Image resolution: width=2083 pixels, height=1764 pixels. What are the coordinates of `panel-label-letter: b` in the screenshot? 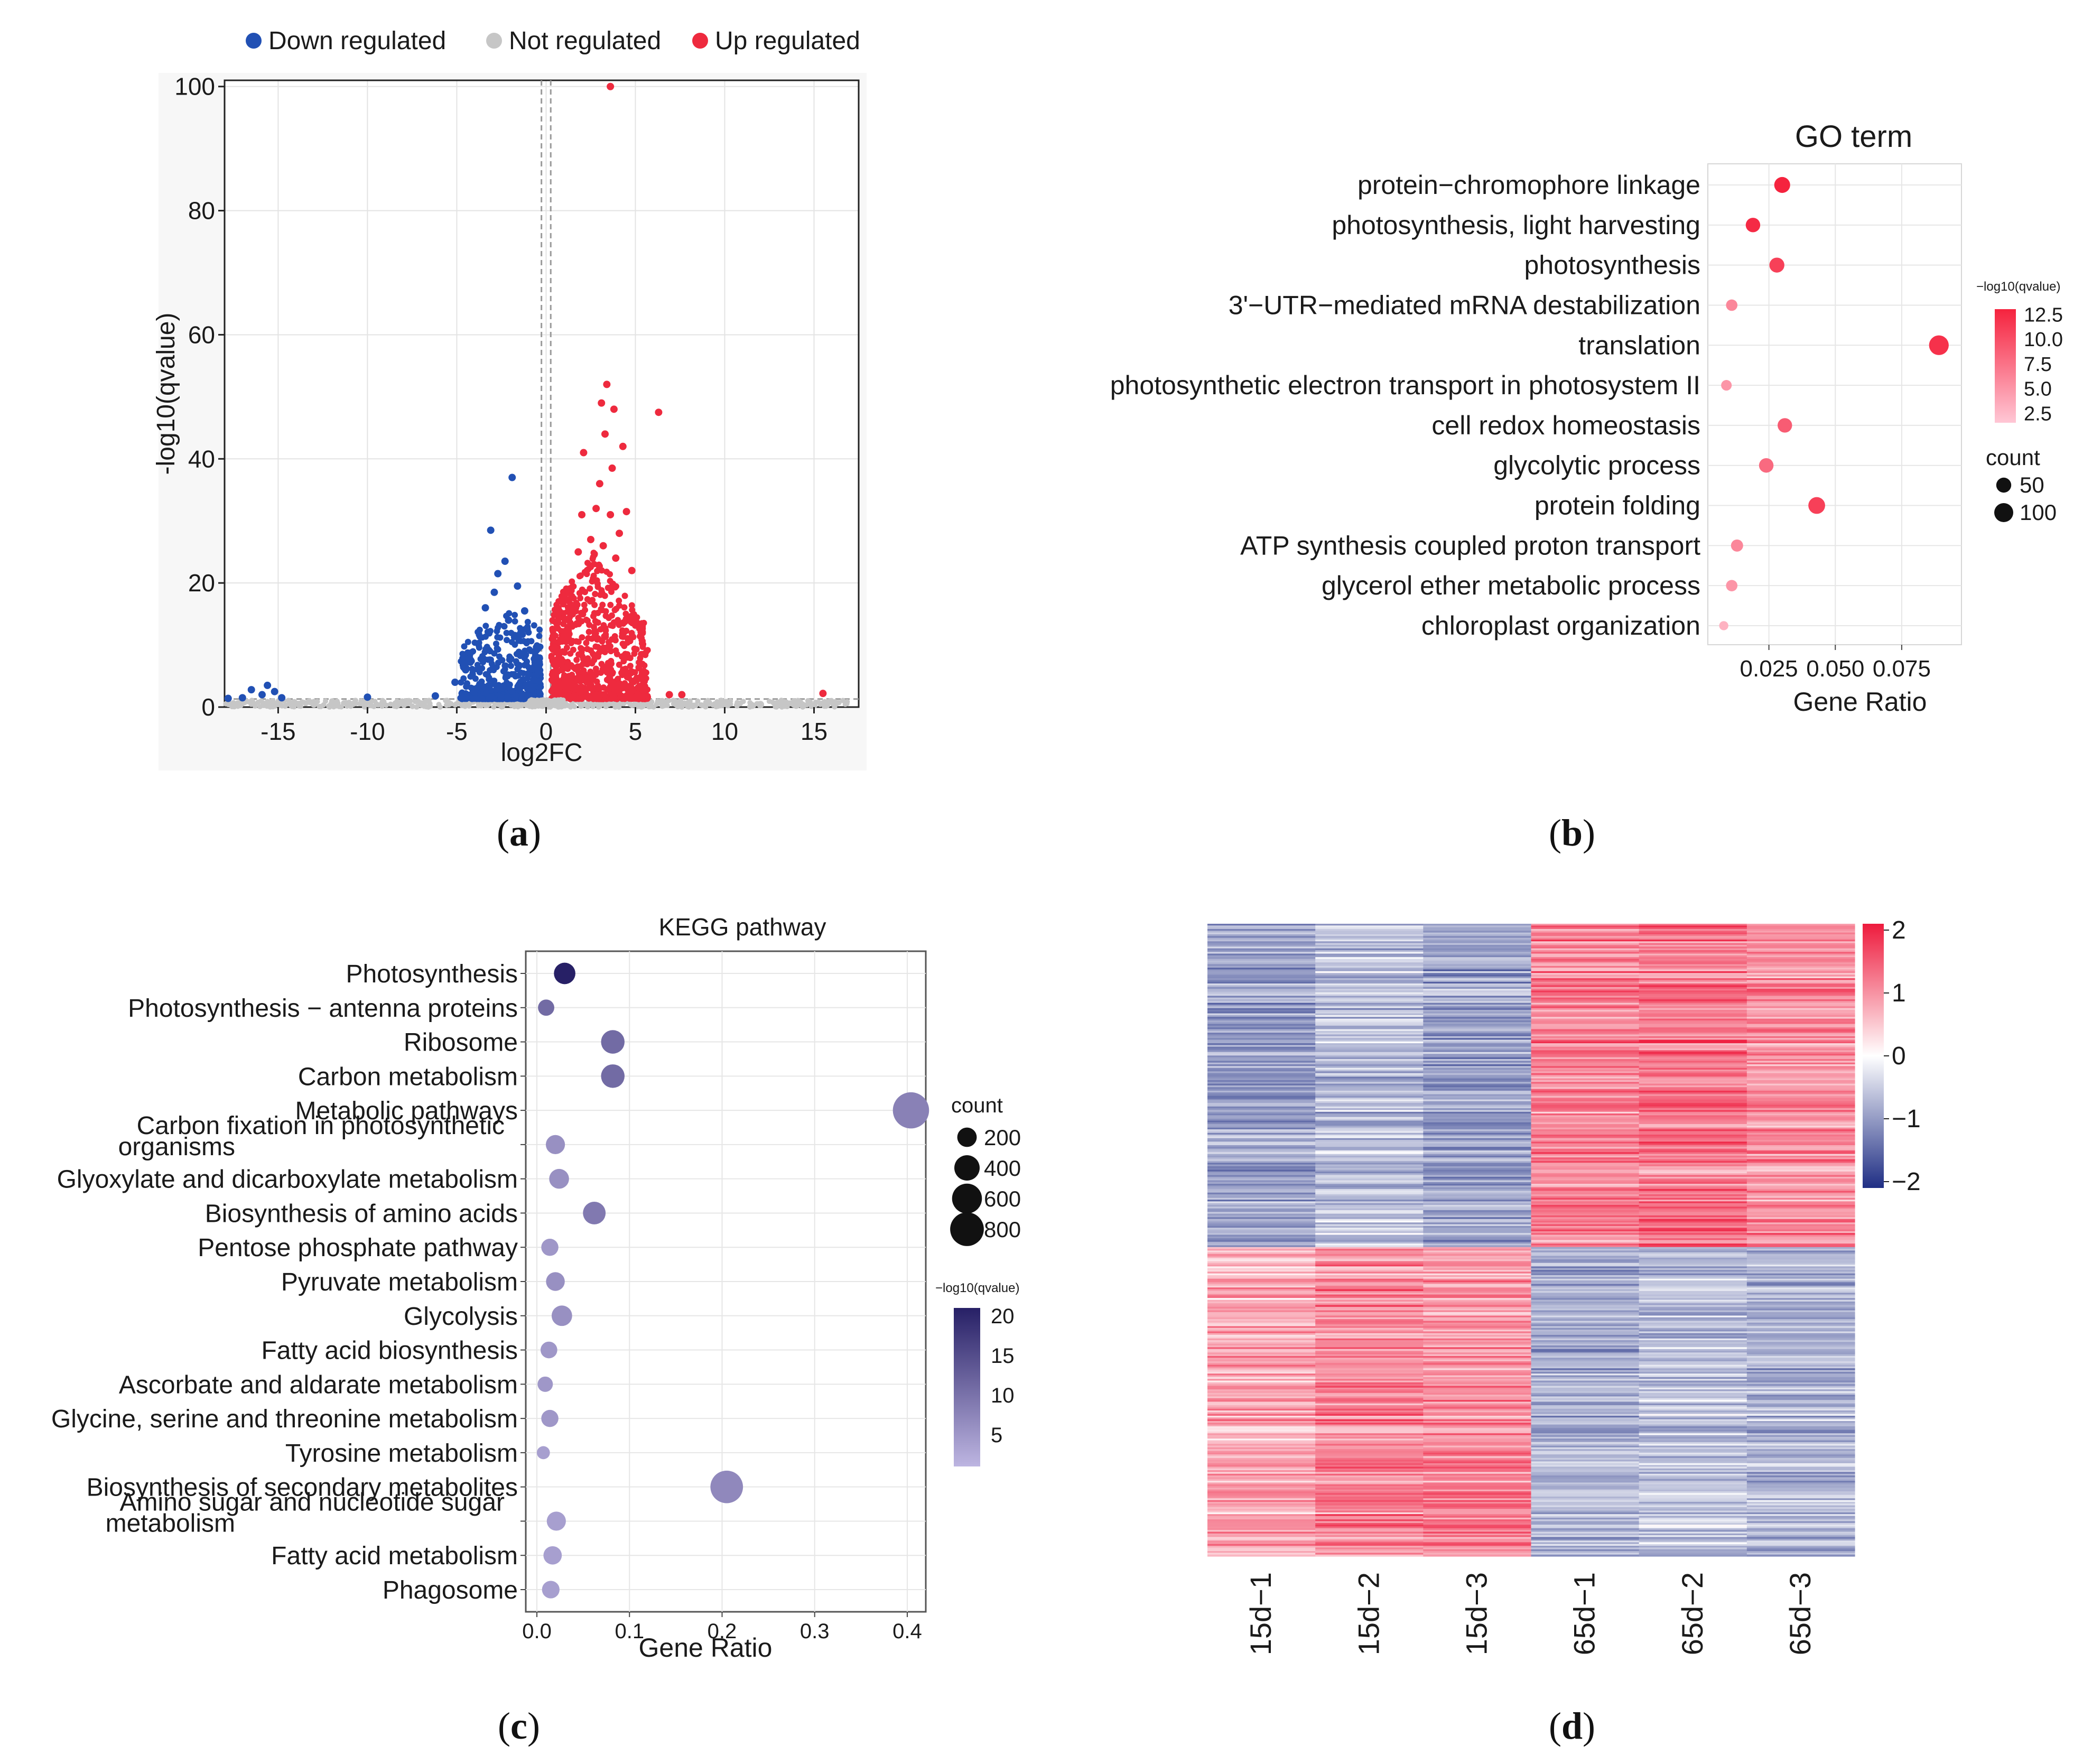 It's located at (1572, 833).